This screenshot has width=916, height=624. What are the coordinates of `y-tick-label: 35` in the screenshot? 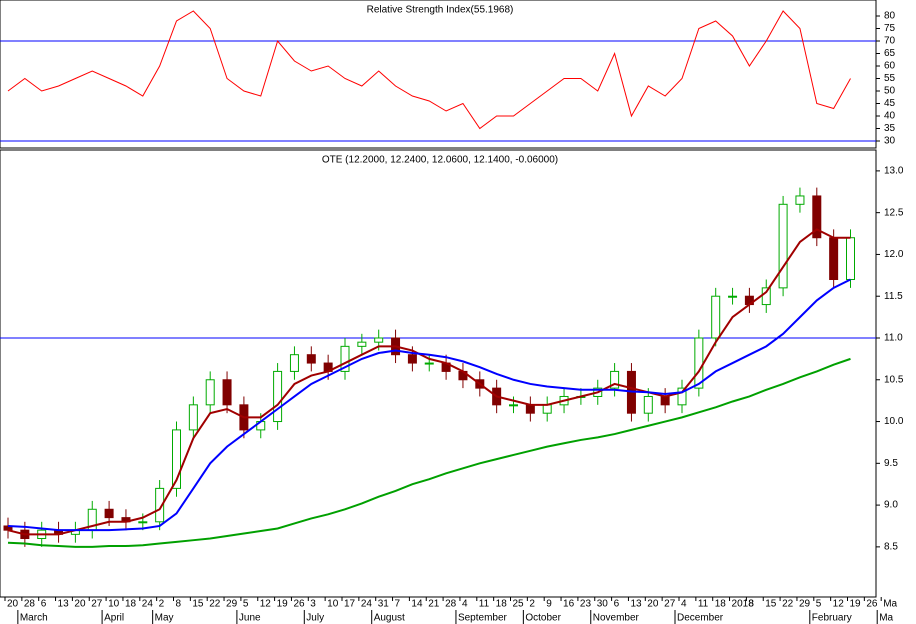 It's located at (890, 128).